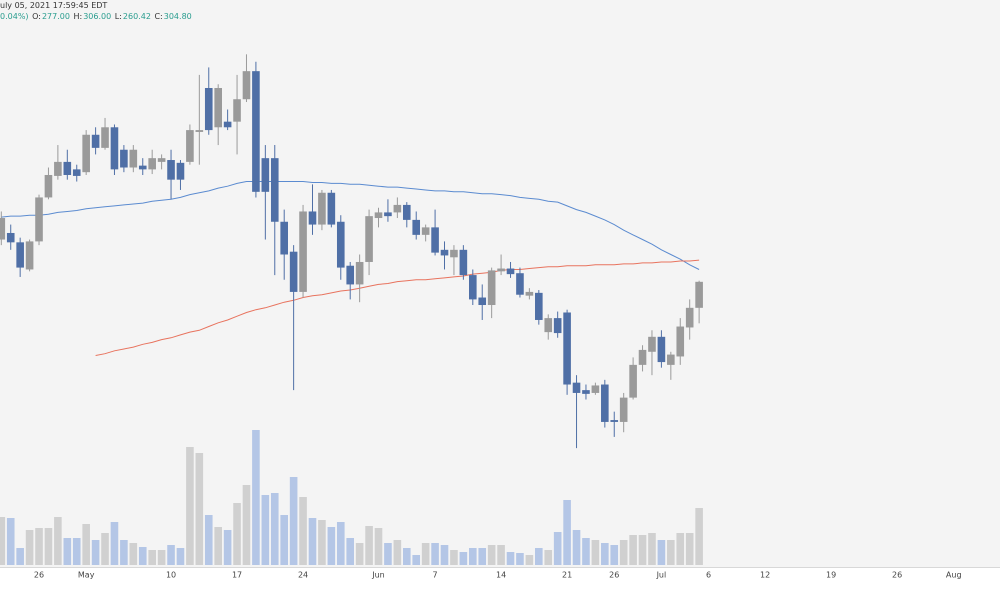 This screenshot has width=1000, height=600. I want to click on change: 0.04%), so click(14, 16).